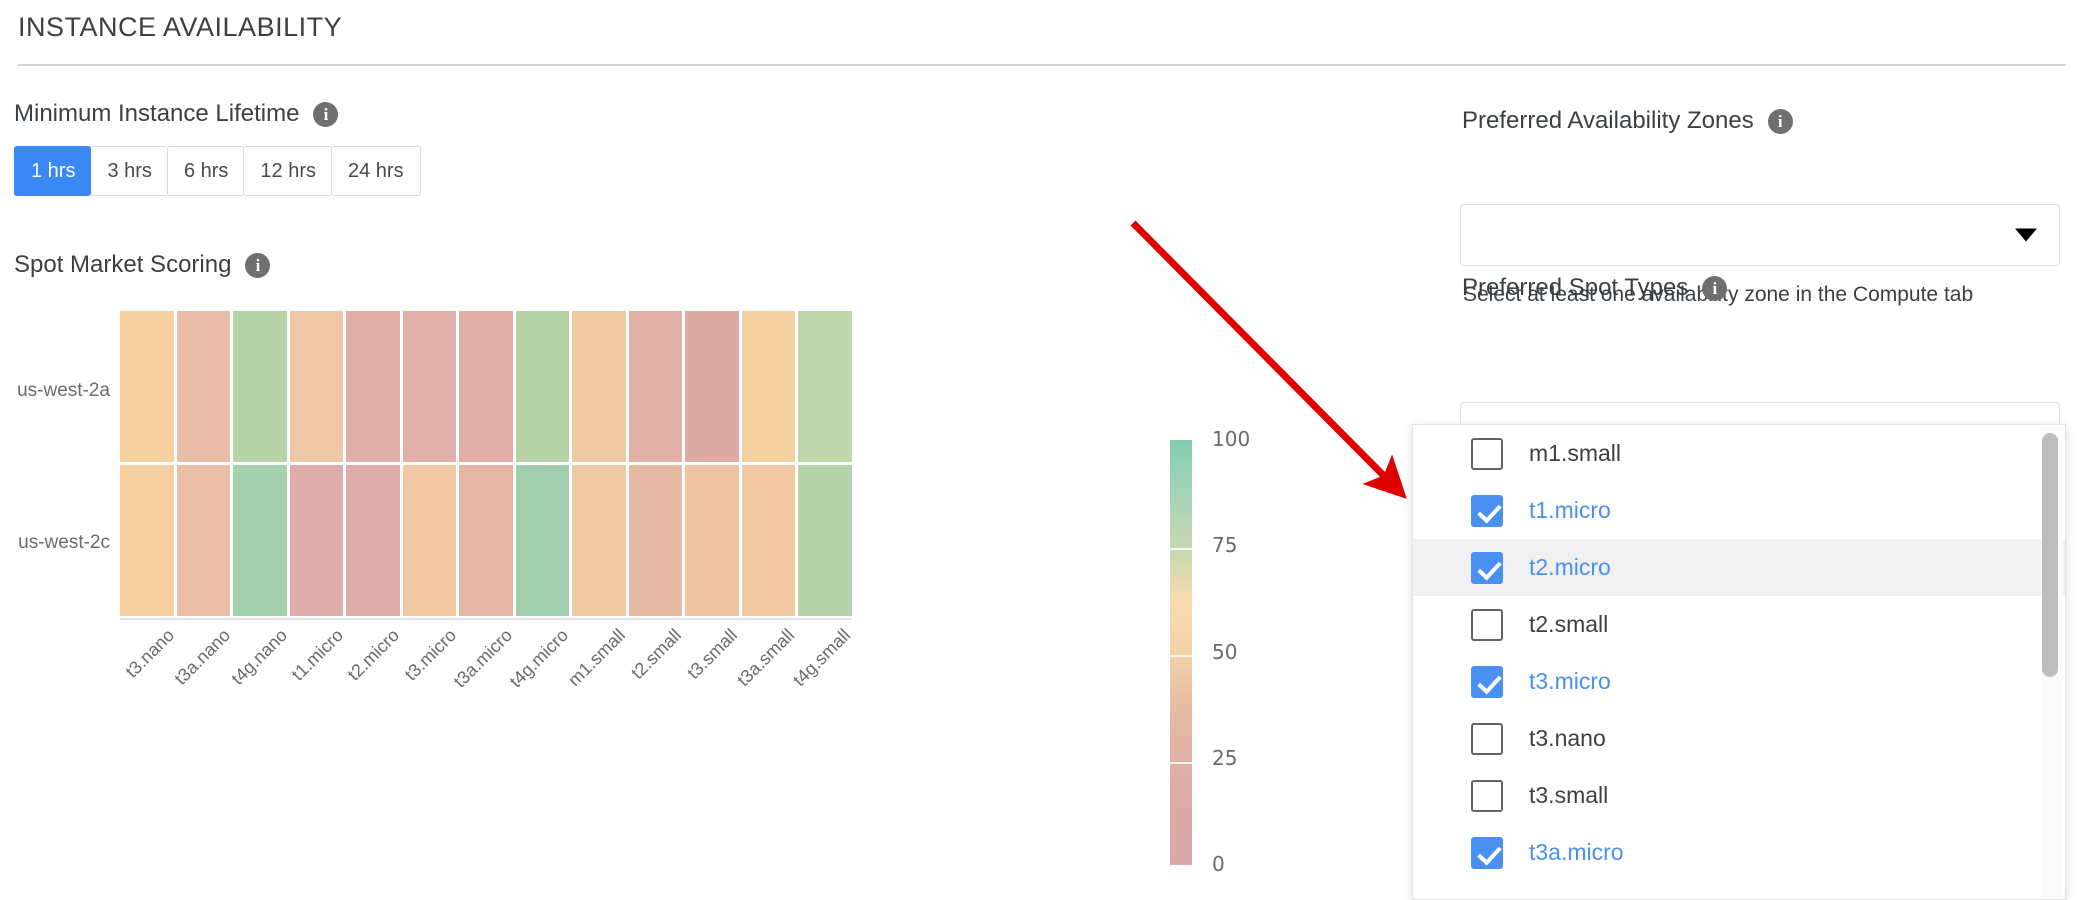 Image resolution: width=2084 pixels, height=900 pixels. I want to click on heatmap-x-tick-label: t3a.micro, so click(483, 658).